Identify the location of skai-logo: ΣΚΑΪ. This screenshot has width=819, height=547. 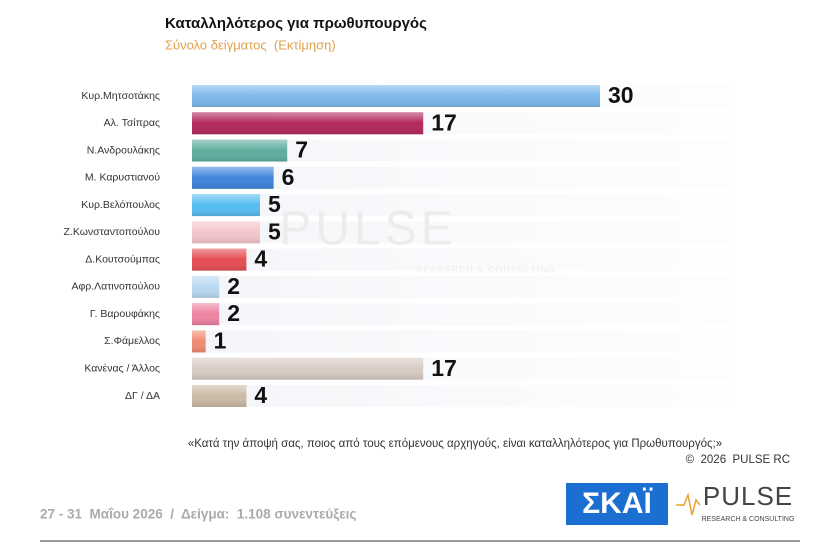
(617, 503).